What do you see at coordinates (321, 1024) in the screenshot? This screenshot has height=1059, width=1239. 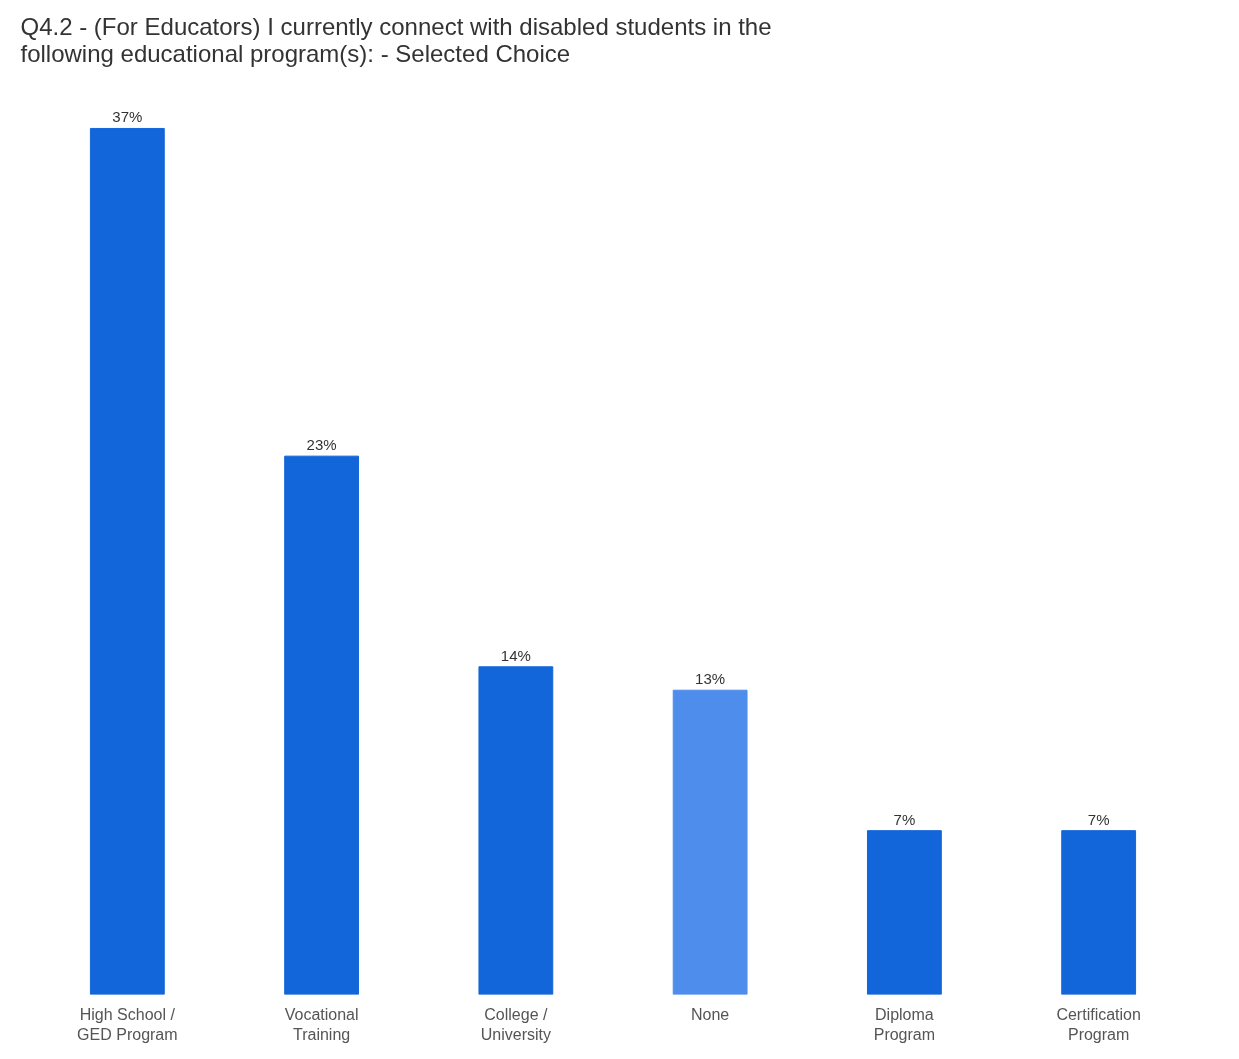 I see `x-tick-label: Vocational Training` at bounding box center [321, 1024].